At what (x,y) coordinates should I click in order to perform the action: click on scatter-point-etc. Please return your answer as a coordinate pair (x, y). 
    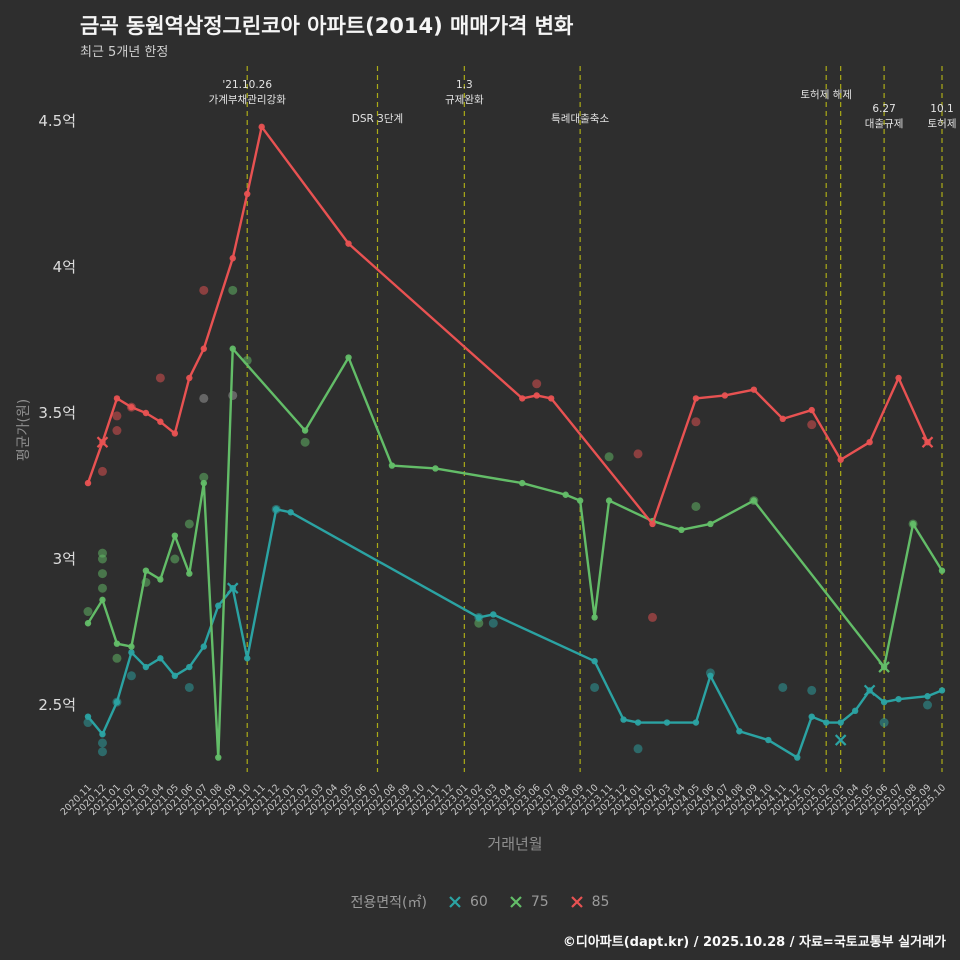
    Looking at the image, I should click on (233, 395).